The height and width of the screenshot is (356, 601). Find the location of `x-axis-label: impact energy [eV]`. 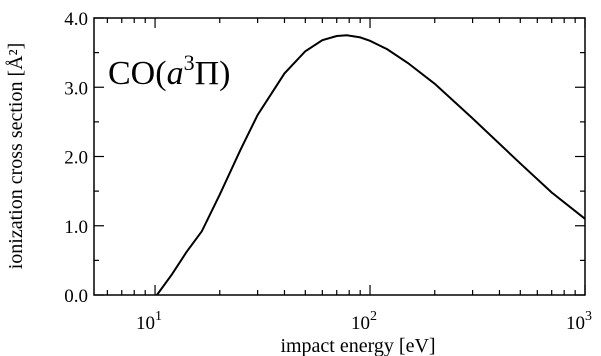

x-axis-label: impact energy [eV] is located at coordinates (357, 345).